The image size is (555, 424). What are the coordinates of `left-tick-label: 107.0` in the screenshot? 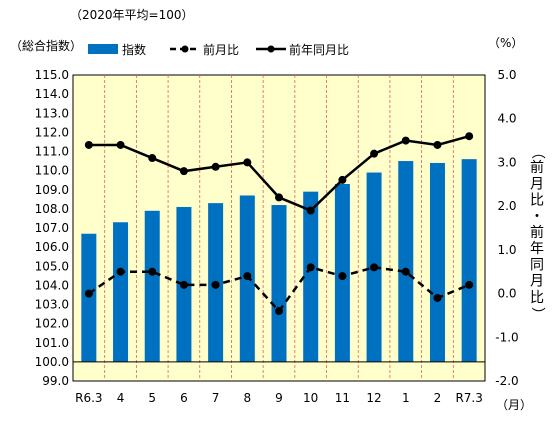 It's located at (52, 228).